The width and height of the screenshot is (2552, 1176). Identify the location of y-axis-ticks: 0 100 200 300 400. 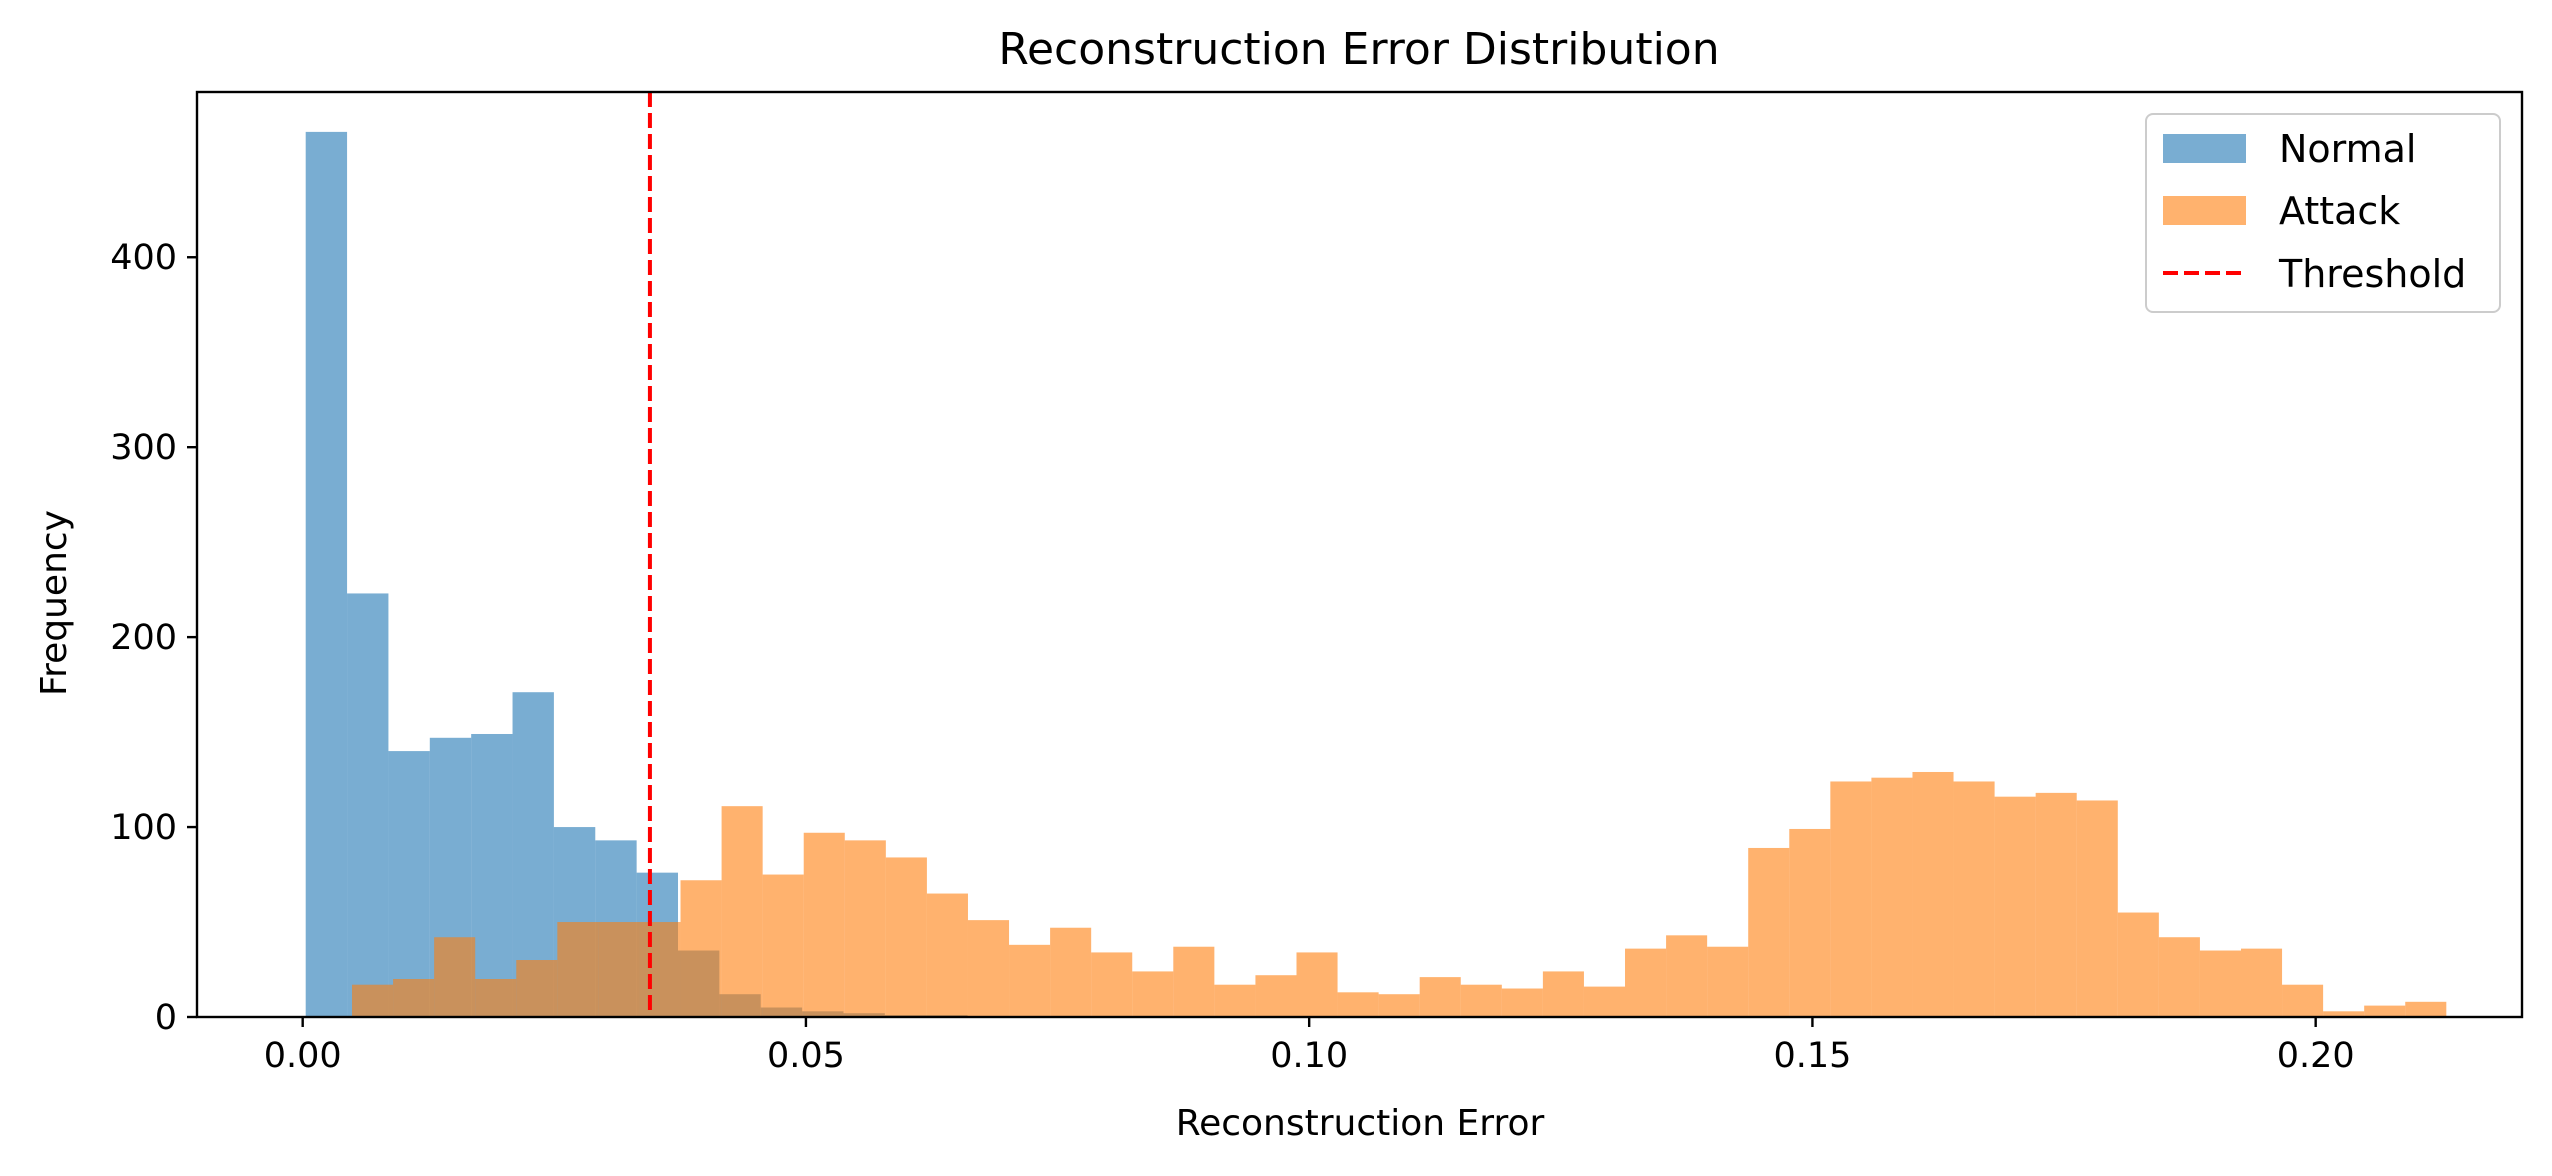
(153, 638).